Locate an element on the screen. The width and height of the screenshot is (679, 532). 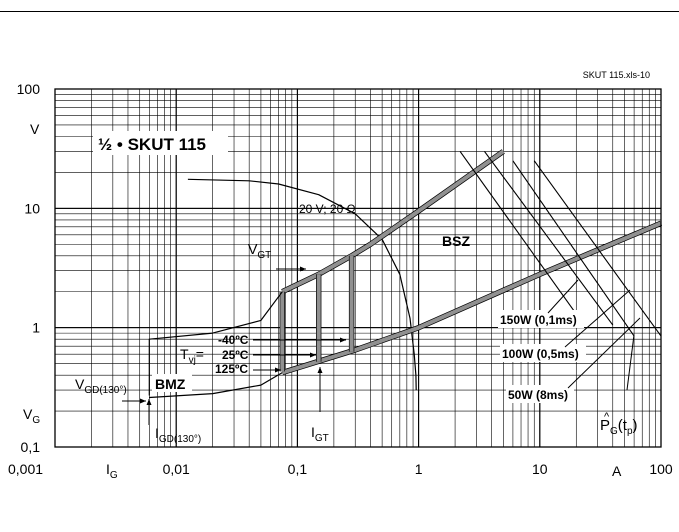
pg50-box is located at coordinates (540, 394).